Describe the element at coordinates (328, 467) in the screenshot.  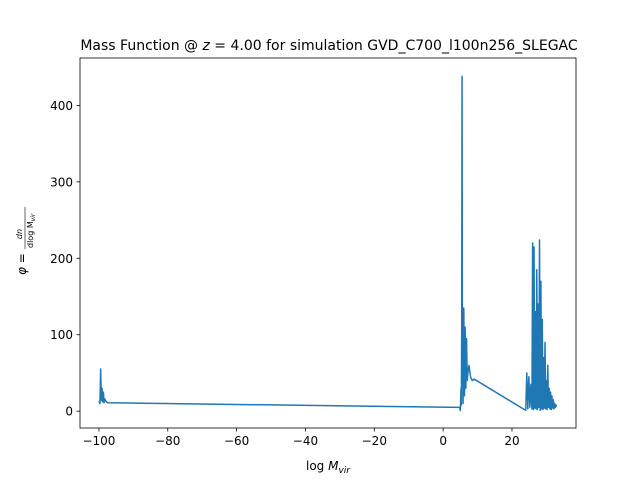
I see `x-axis-label: log Mvir` at that location.